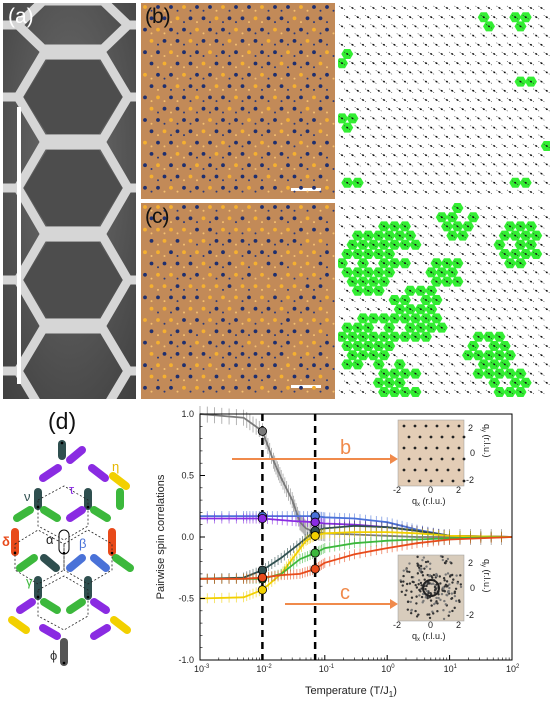 This screenshot has width=555, height=711. I want to click on label-eta: η, so click(115, 466).